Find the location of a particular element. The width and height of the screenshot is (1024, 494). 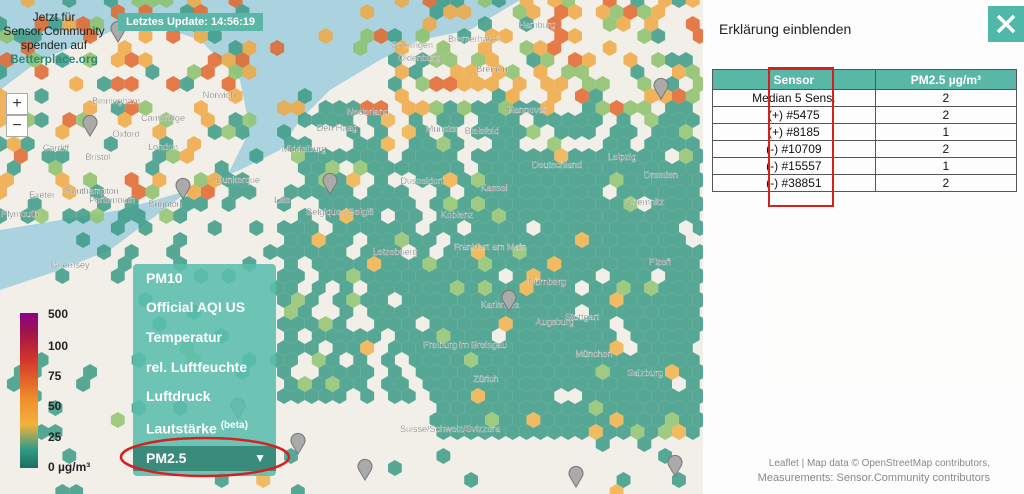

zoom-in: + is located at coordinates (17, 104).